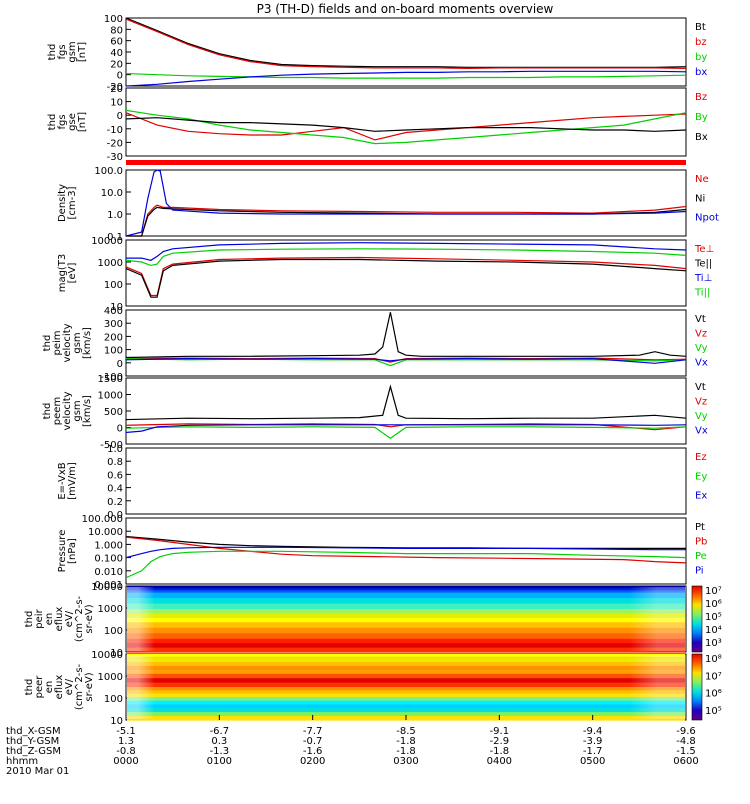 This screenshot has width=750, height=804. I want to click on series-line-Pe, so click(406, 564).